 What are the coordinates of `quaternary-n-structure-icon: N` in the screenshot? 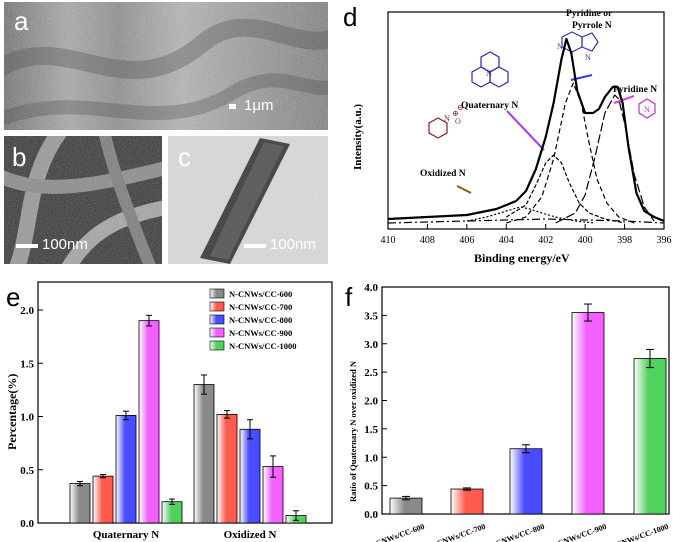 It's located at (490, 69).